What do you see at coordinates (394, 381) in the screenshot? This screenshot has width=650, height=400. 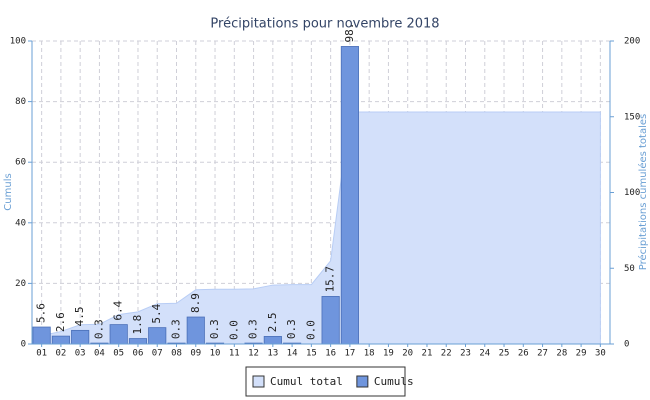 I see `legend-label: Cumuls` at bounding box center [394, 381].